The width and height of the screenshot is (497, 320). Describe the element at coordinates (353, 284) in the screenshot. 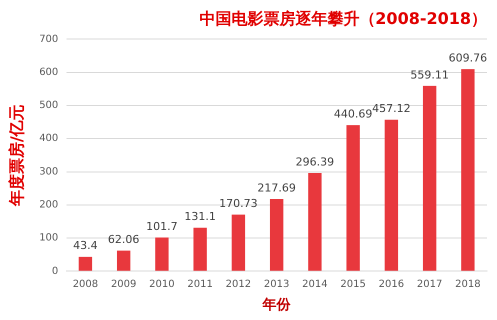

I see `x-tick-label: 2015` at that location.